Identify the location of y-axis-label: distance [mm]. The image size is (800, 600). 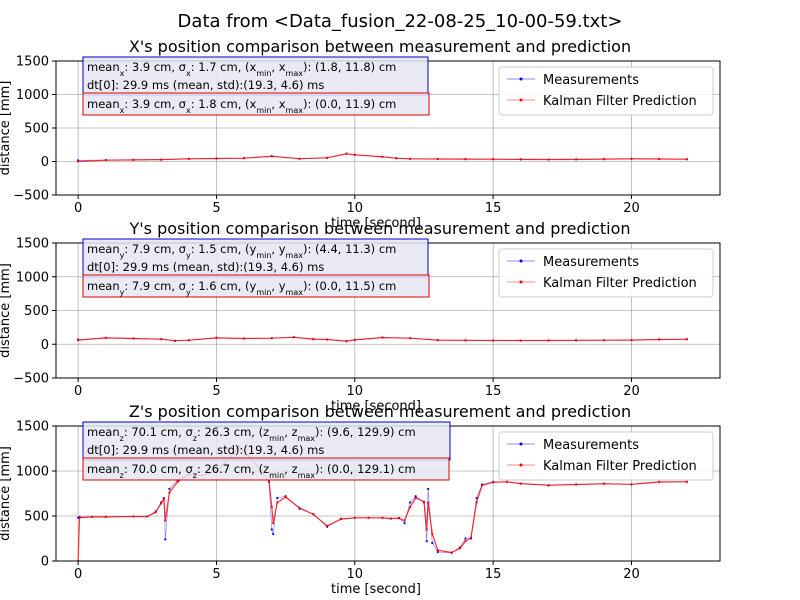
(6, 493).